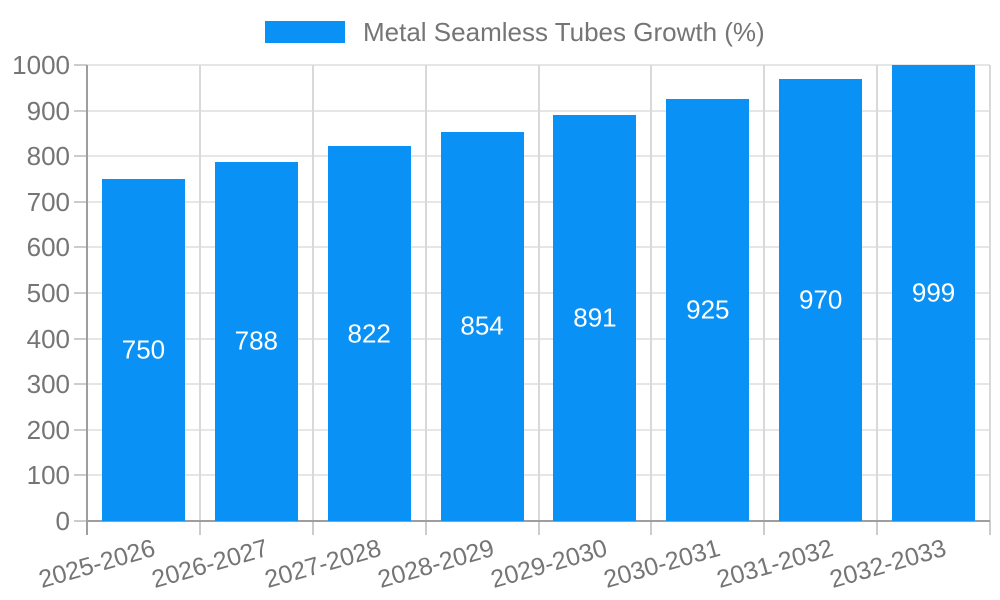  Describe the element at coordinates (48, 429) in the screenshot. I see `y-axis-label: 200` at that location.